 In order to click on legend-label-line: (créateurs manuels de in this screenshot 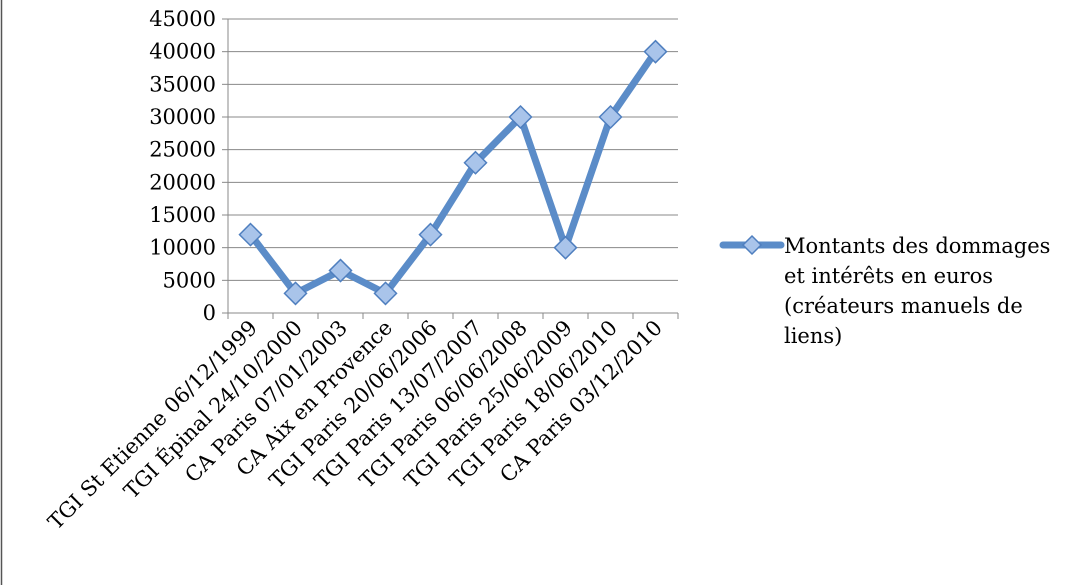, I will do `click(903, 306)`.